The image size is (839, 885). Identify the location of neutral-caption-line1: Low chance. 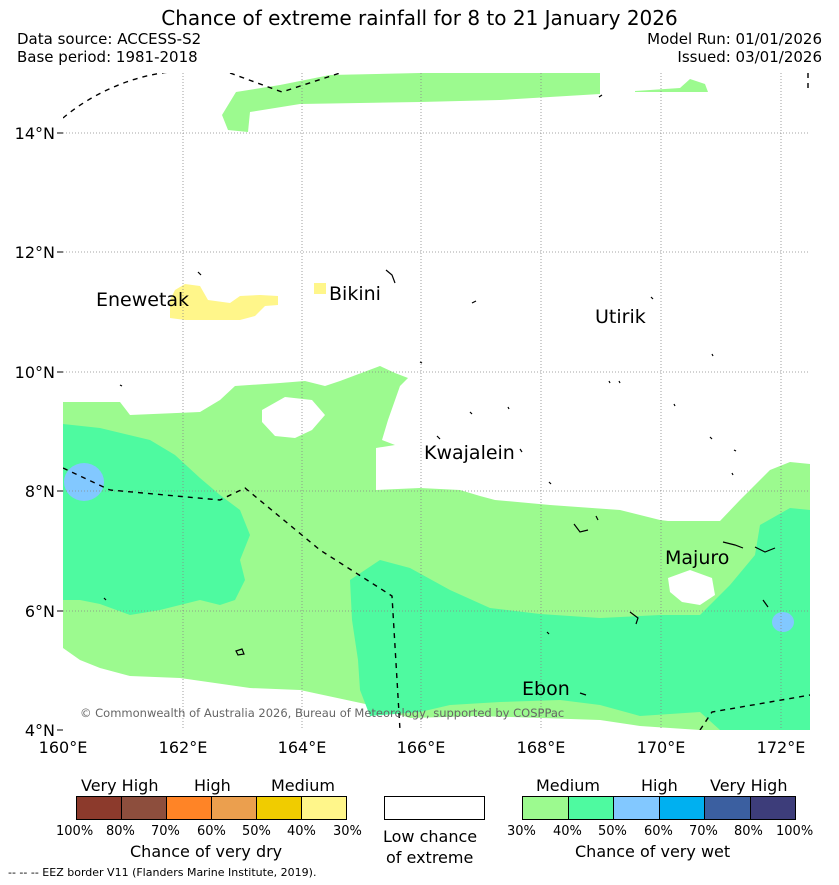
(430, 836).